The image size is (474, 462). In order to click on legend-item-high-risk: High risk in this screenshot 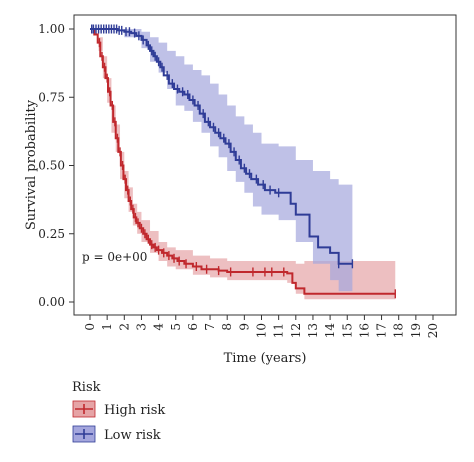, I will do `click(118, 409)`.